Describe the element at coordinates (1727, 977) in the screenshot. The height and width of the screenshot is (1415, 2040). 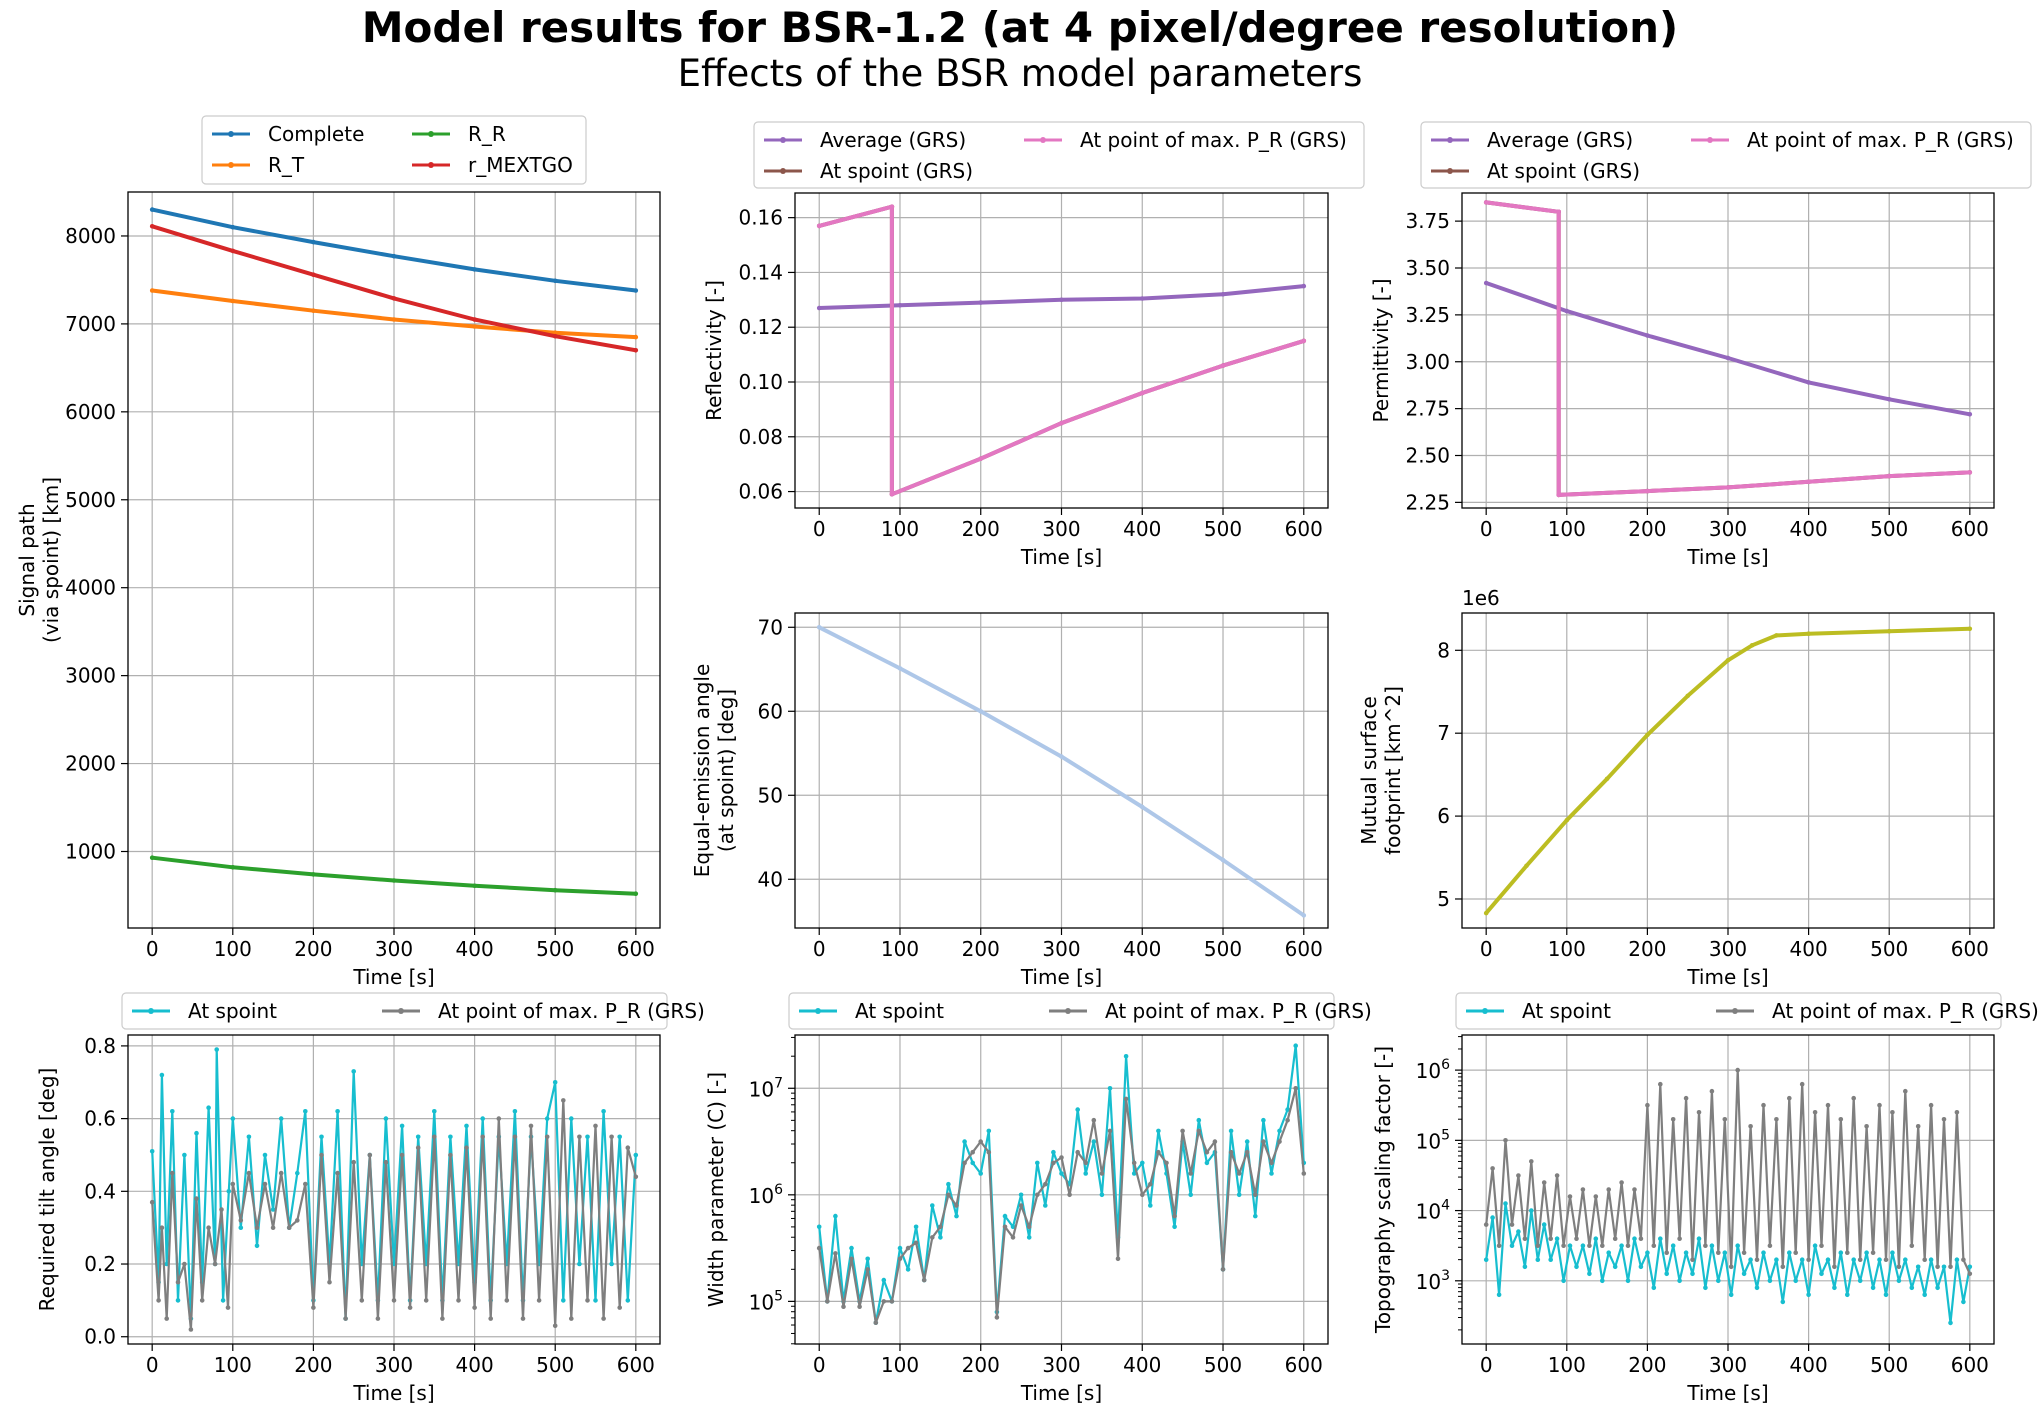
I see `x-axis-label: Time [s]` at that location.